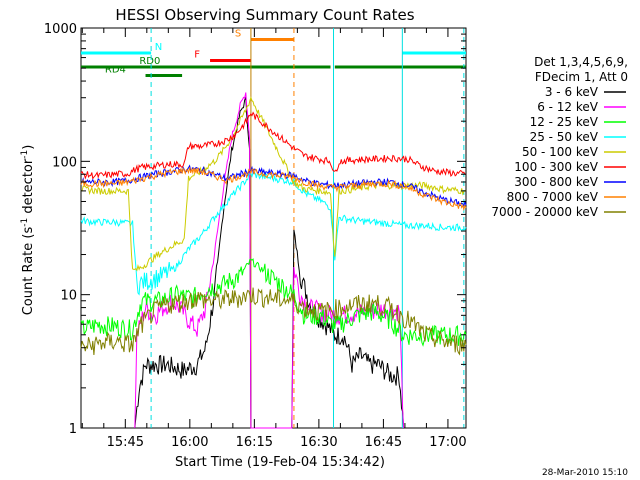 This screenshot has height=480, width=640. I want to click on flag-bars: N S F RD0 RD4, so click(273, 53).